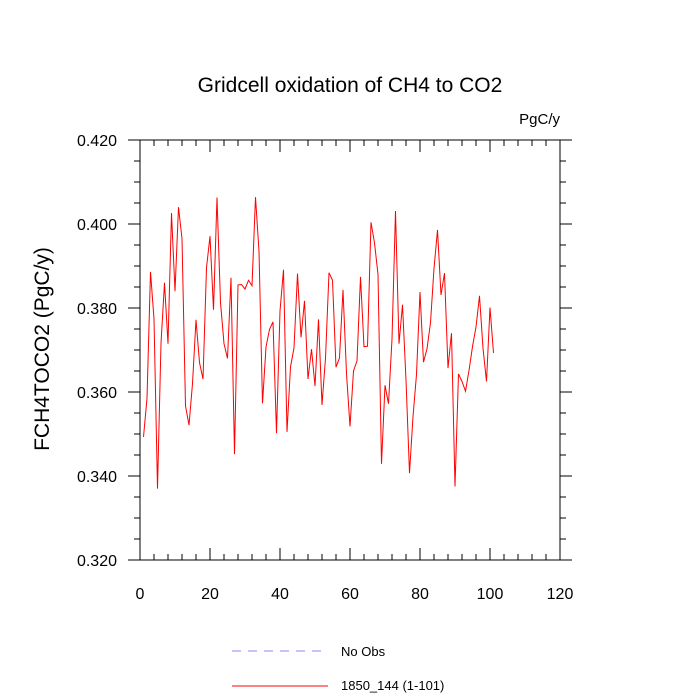 This screenshot has width=700, height=700. What do you see at coordinates (42, 349) in the screenshot?
I see `y-axis-label: FCH4TOCO2 (PgC/y)` at bounding box center [42, 349].